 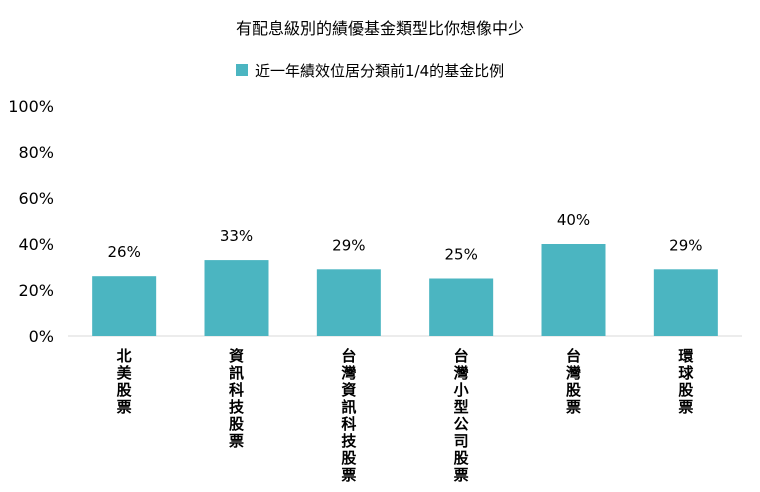 What do you see at coordinates (573, 220) in the screenshot?
I see `data-label: 40%` at bounding box center [573, 220].